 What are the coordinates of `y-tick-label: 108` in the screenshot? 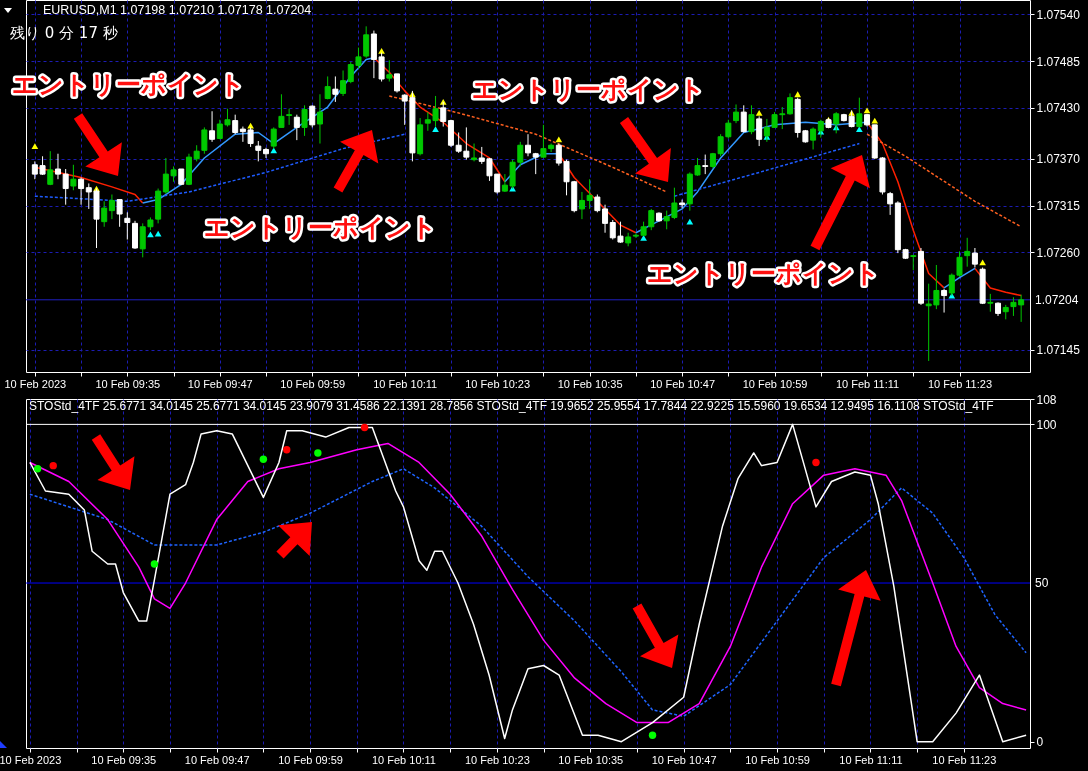 It's located at (1046, 399).